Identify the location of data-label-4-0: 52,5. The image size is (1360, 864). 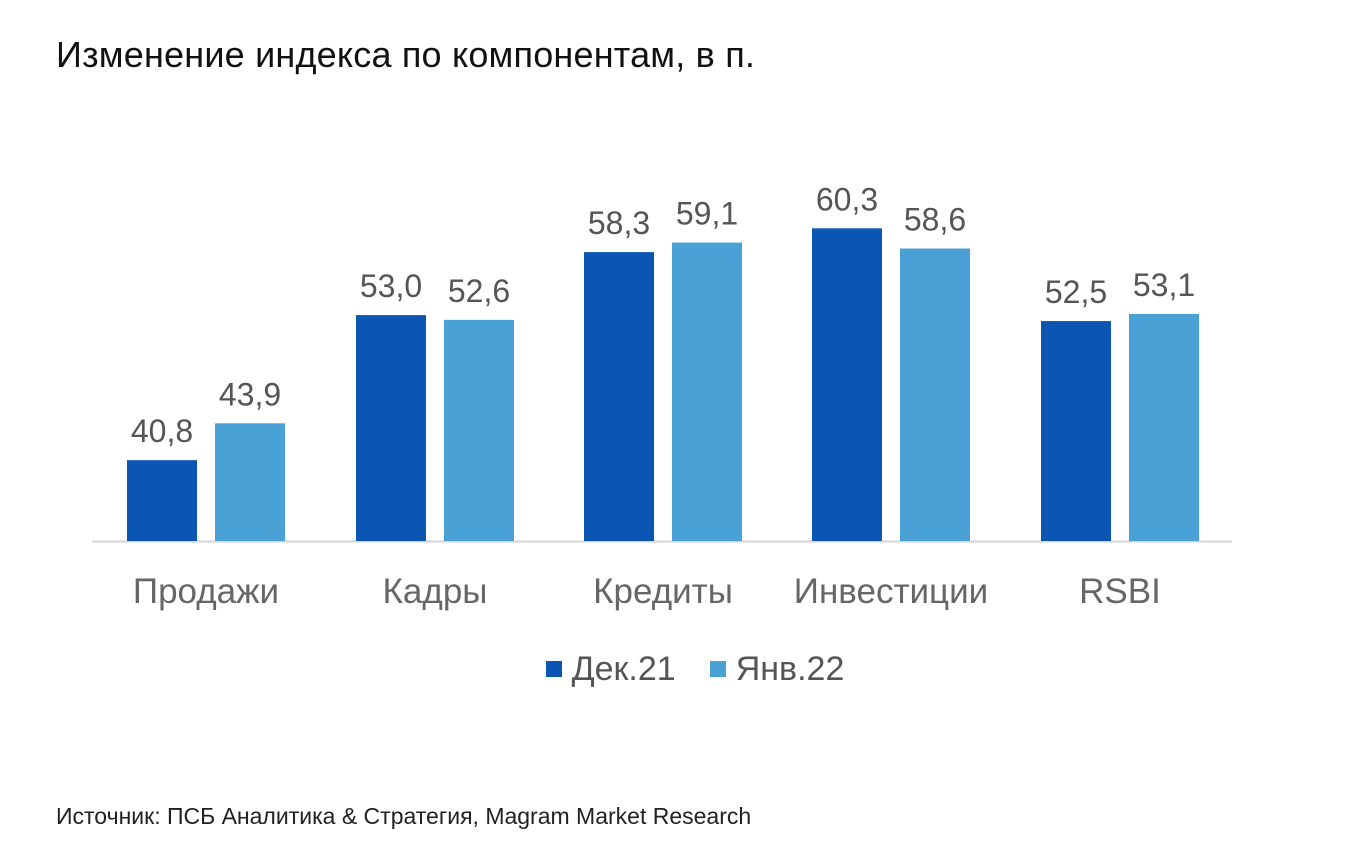
(1076, 292).